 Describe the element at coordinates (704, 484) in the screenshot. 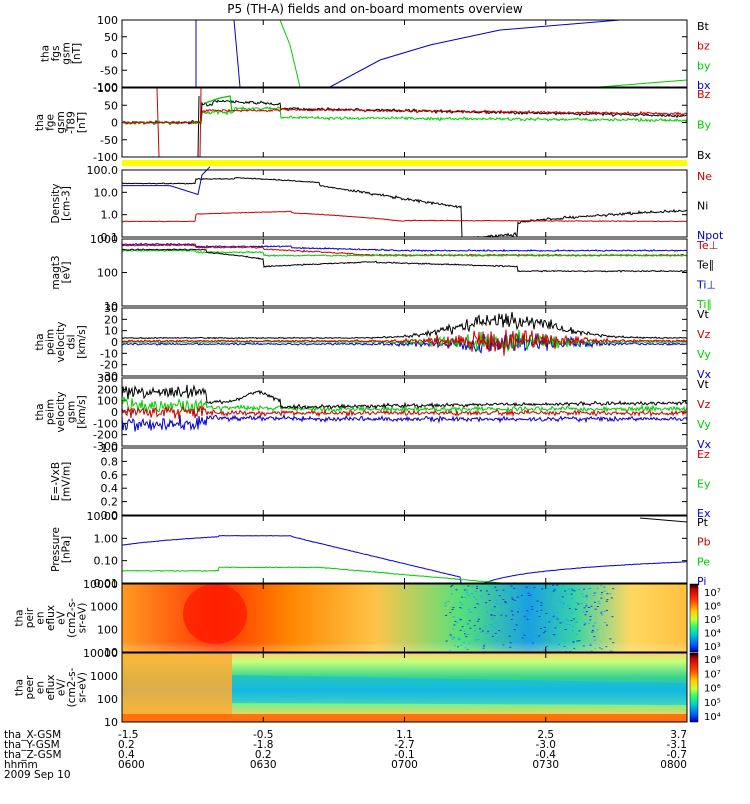

I see `legend-ey: Ey` at that location.